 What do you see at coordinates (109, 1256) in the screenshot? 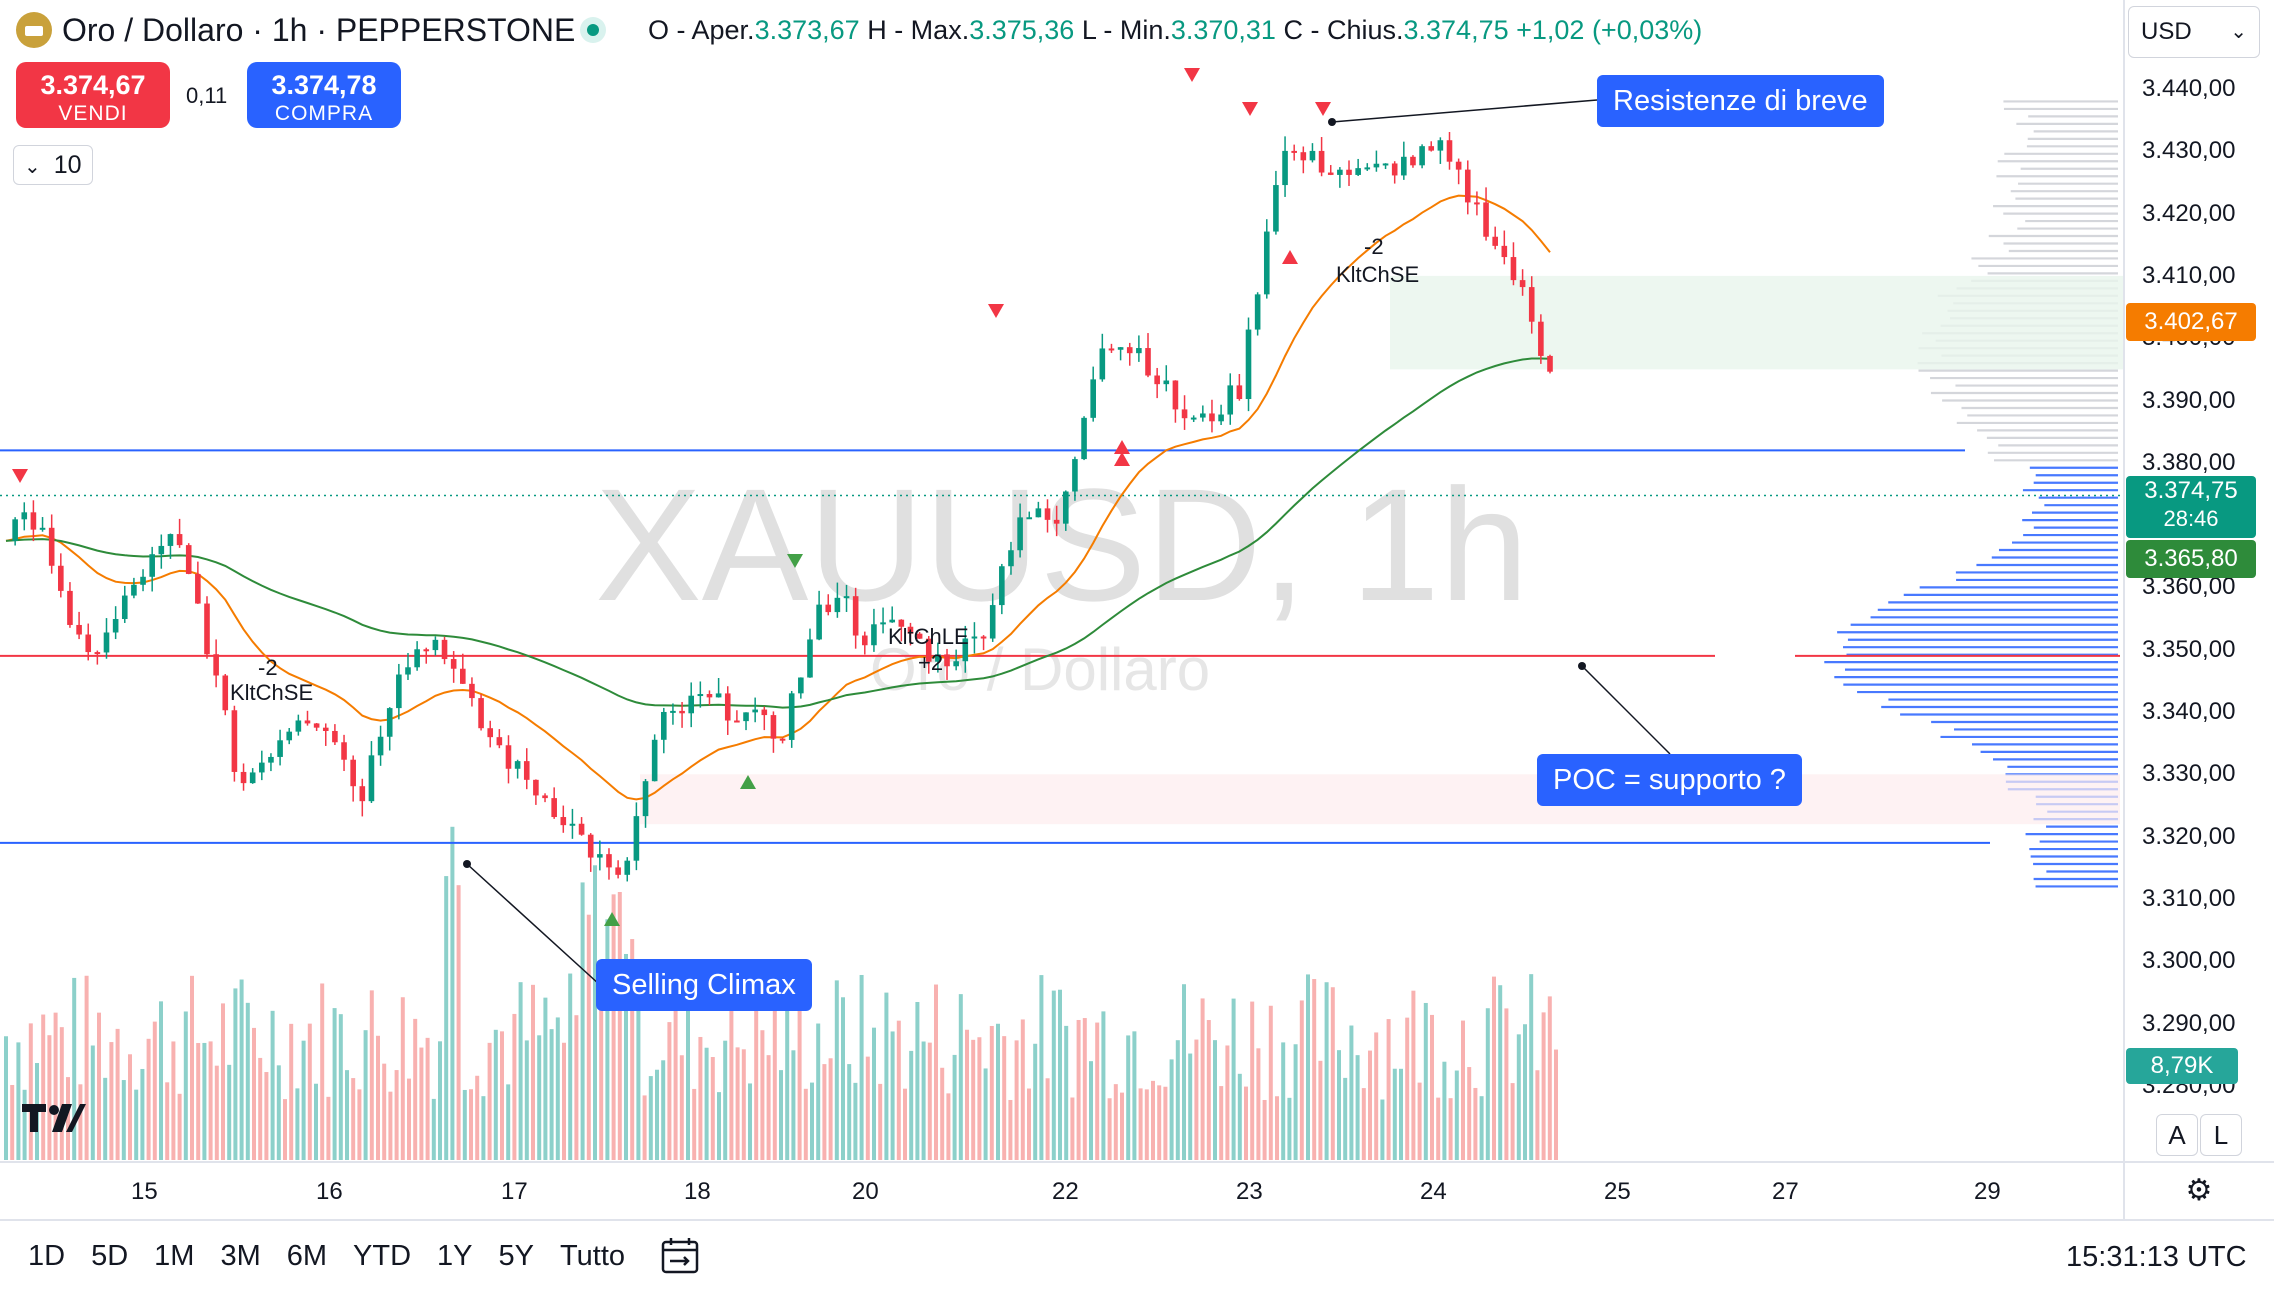
I see `timeframe-button: 5D` at bounding box center [109, 1256].